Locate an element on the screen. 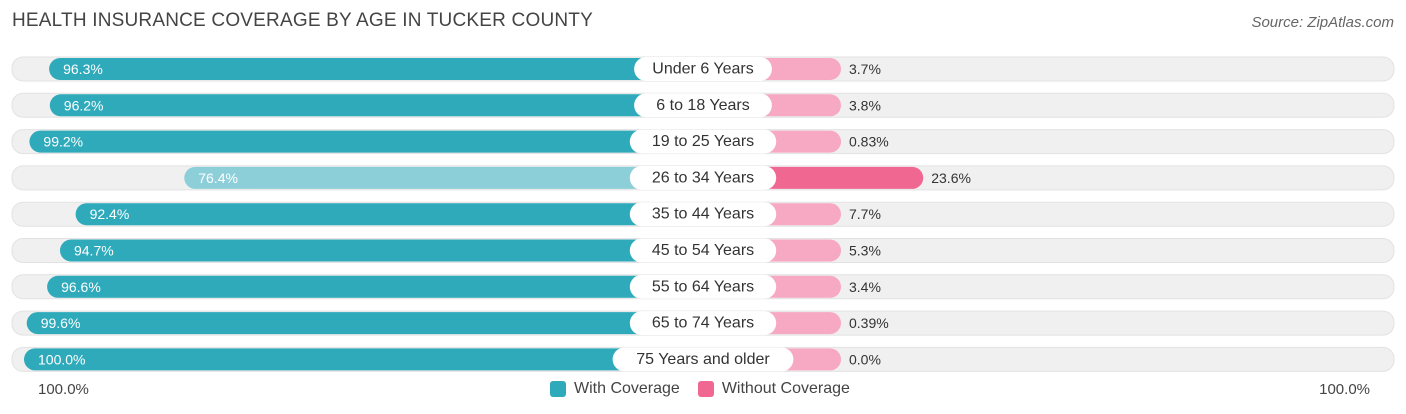  category-label: 55 to 64 Years is located at coordinates (703, 286).